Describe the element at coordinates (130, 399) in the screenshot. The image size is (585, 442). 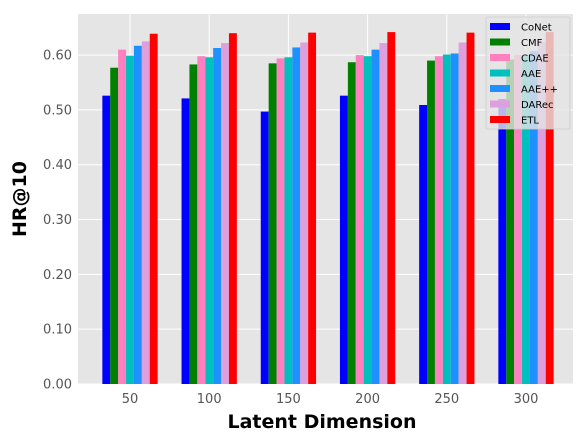
I see `x-tick-label: 50` at that location.